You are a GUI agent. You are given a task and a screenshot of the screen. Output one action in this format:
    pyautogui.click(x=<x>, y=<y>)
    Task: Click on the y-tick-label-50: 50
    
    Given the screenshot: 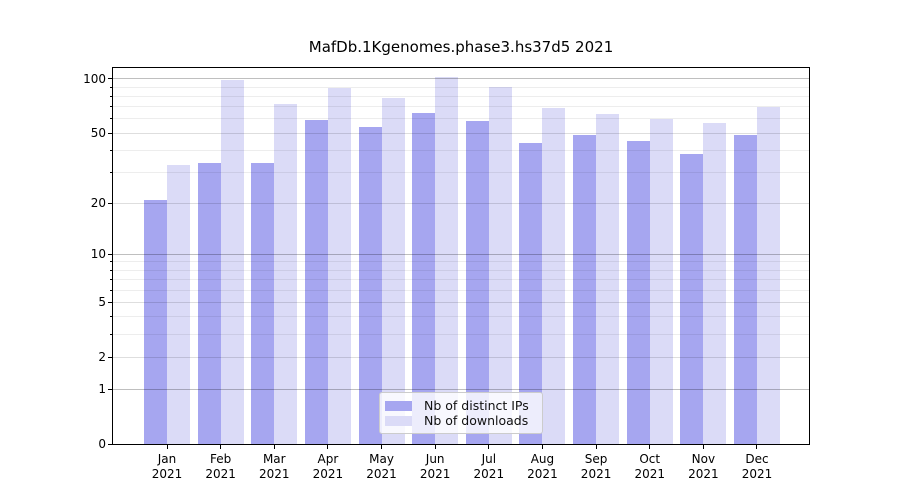 What is the action you would take?
    pyautogui.click(x=98, y=133)
    